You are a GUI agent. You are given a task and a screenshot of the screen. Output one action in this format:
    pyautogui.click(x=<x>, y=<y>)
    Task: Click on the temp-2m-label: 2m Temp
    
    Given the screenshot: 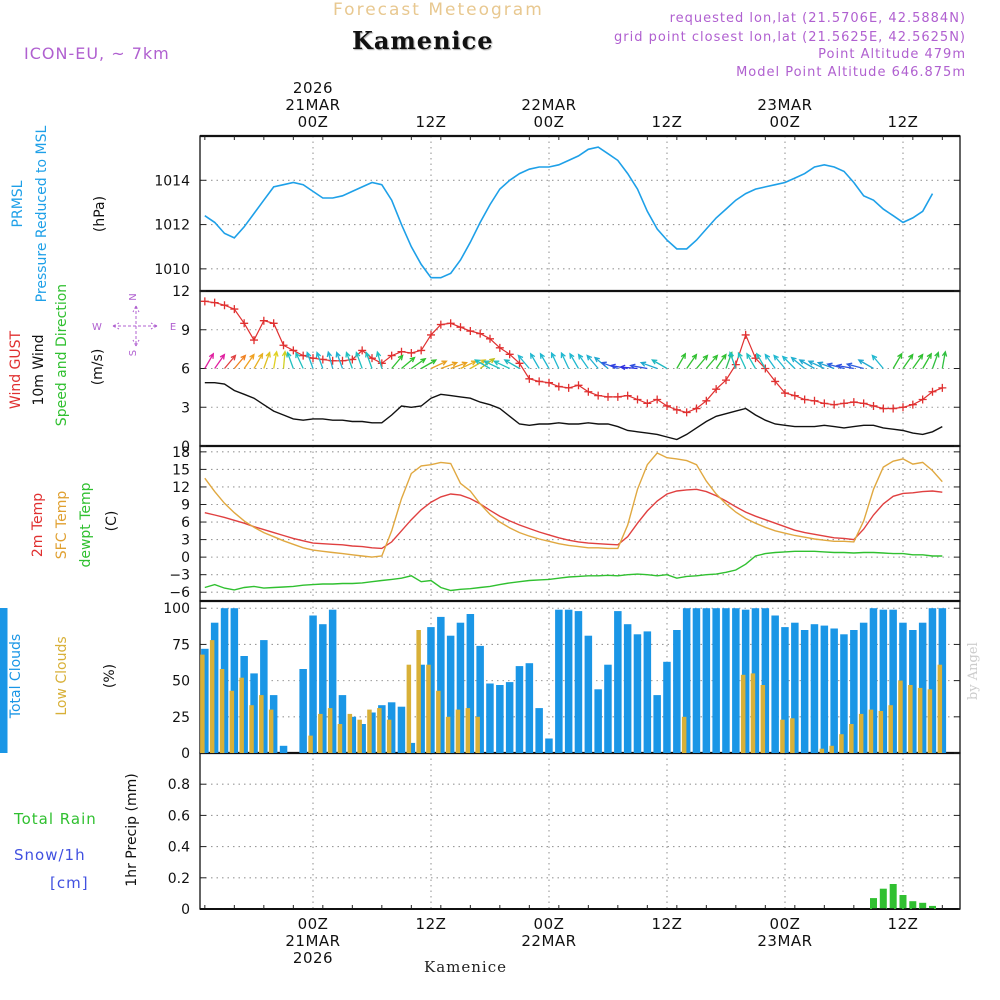 What is the action you would take?
    pyautogui.click(x=38, y=525)
    